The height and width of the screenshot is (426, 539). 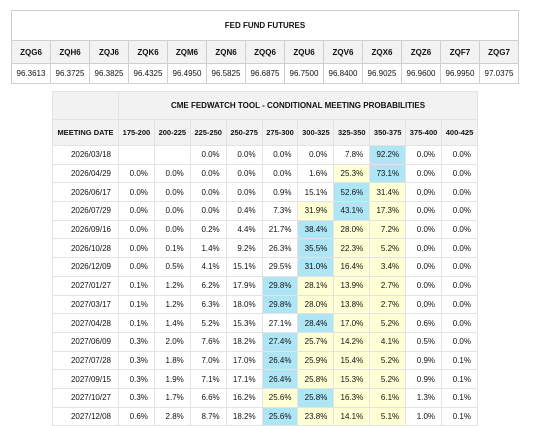 I want to click on probability-cell: 7.2%, so click(x=388, y=229).